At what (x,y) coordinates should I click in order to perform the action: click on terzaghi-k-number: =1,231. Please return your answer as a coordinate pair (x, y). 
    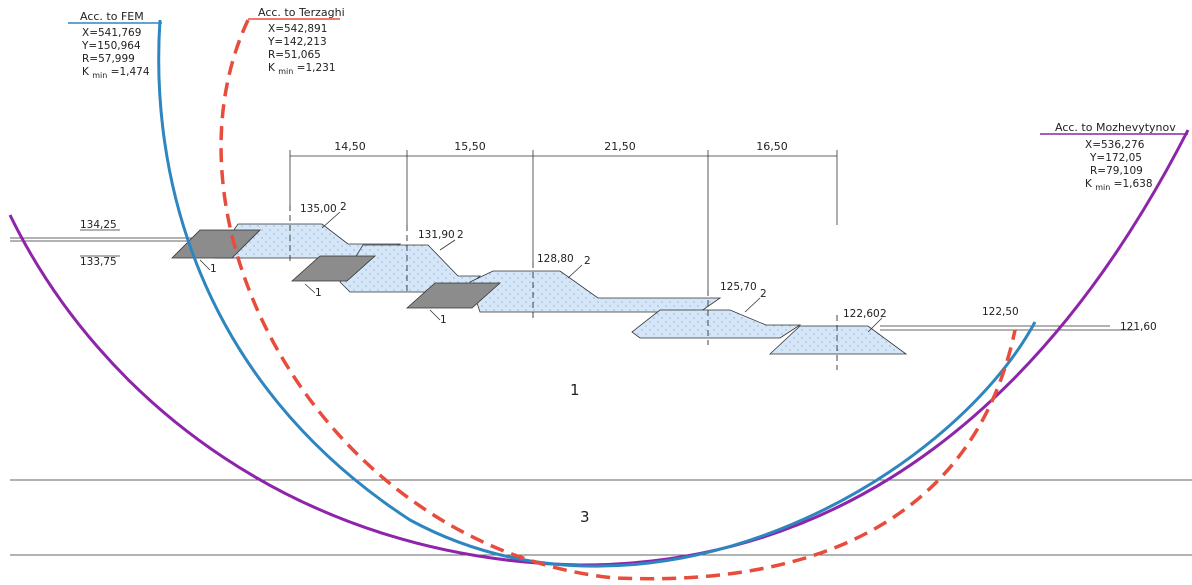
    Looking at the image, I should click on (316, 68).